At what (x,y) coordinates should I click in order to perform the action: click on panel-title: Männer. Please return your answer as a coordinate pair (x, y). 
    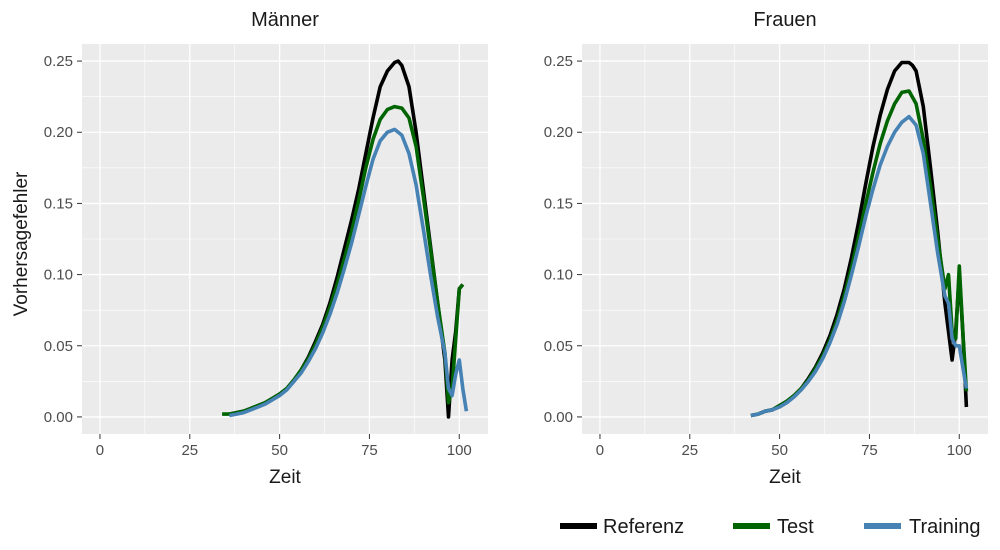
    Looking at the image, I should click on (285, 20).